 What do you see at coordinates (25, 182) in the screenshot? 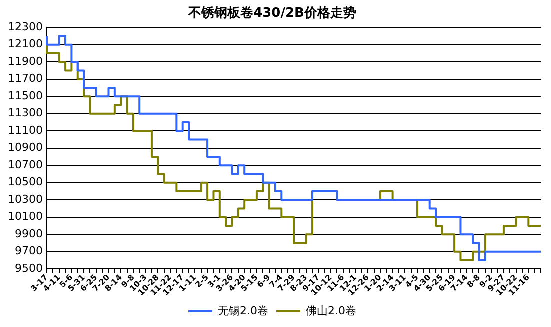
I see `y-tick-label: 10500` at bounding box center [25, 182].